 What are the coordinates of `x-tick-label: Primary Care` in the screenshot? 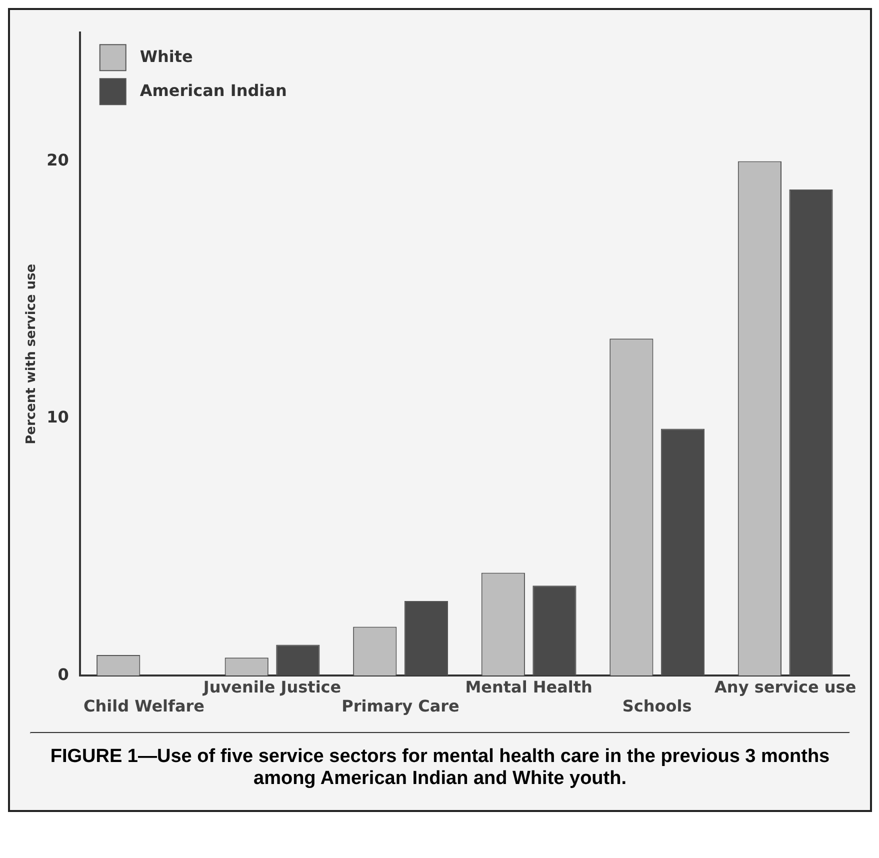 It's located at (401, 706).